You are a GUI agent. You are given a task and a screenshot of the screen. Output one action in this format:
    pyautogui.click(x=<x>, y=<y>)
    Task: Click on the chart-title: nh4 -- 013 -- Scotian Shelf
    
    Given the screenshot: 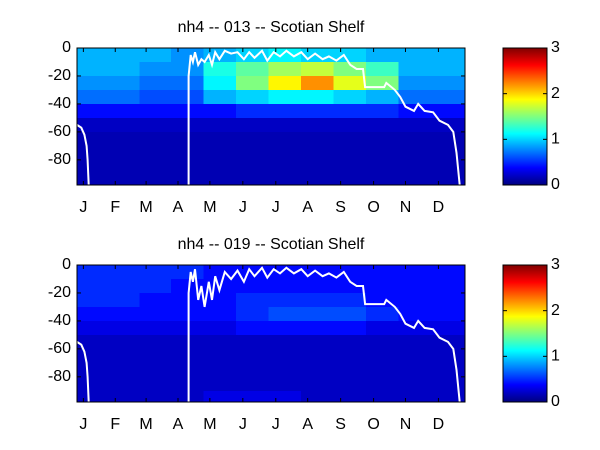 What is the action you would take?
    pyautogui.click(x=271, y=27)
    